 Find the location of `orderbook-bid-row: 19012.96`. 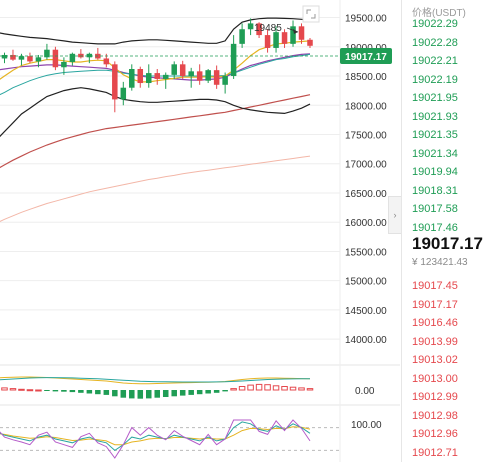

orderbook-bid-row: 19012.96 is located at coordinates (435, 434).